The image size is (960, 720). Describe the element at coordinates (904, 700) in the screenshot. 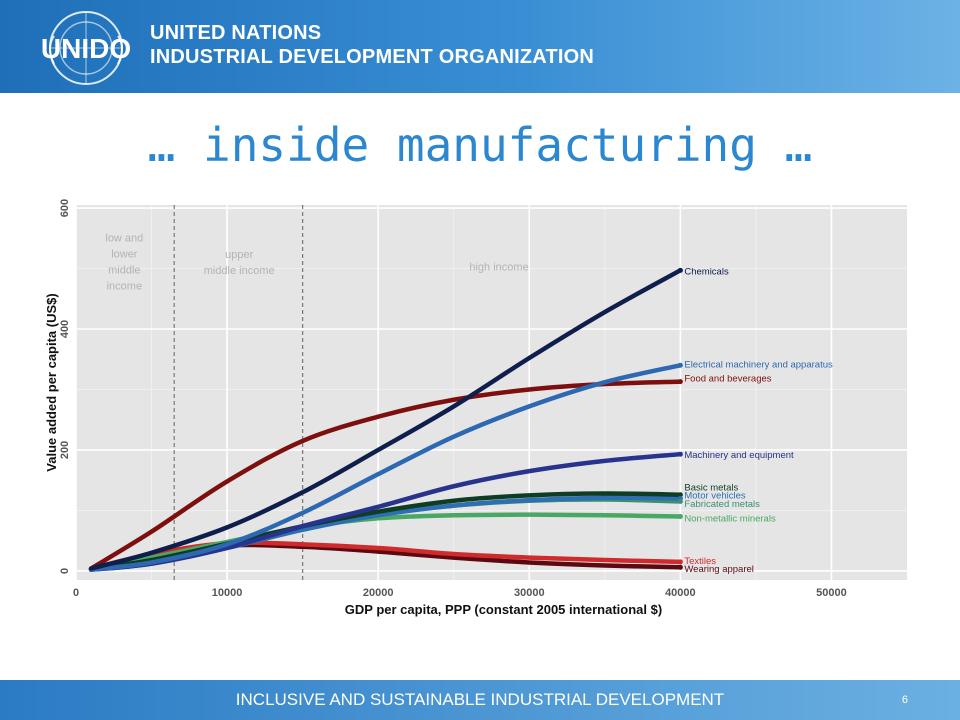

I see `page-number: 6` at that location.